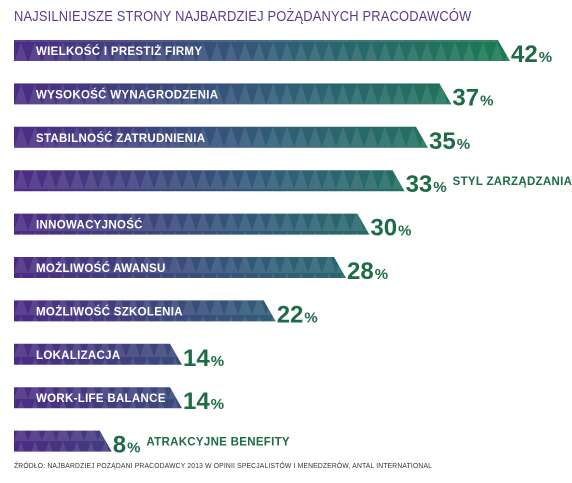 The height and width of the screenshot is (483, 572). I want to click on bar-value-label: 33%, so click(426, 184).